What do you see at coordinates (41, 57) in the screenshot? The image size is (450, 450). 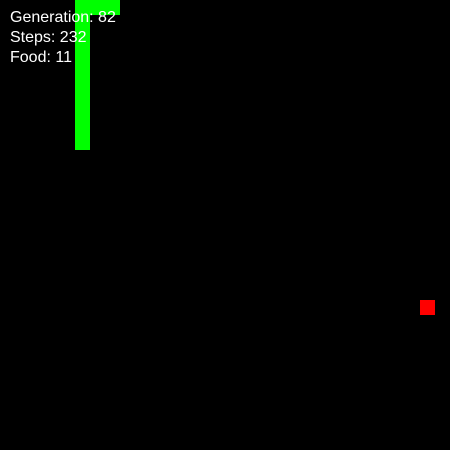 I see `food-counter: Food: 11` at bounding box center [41, 57].